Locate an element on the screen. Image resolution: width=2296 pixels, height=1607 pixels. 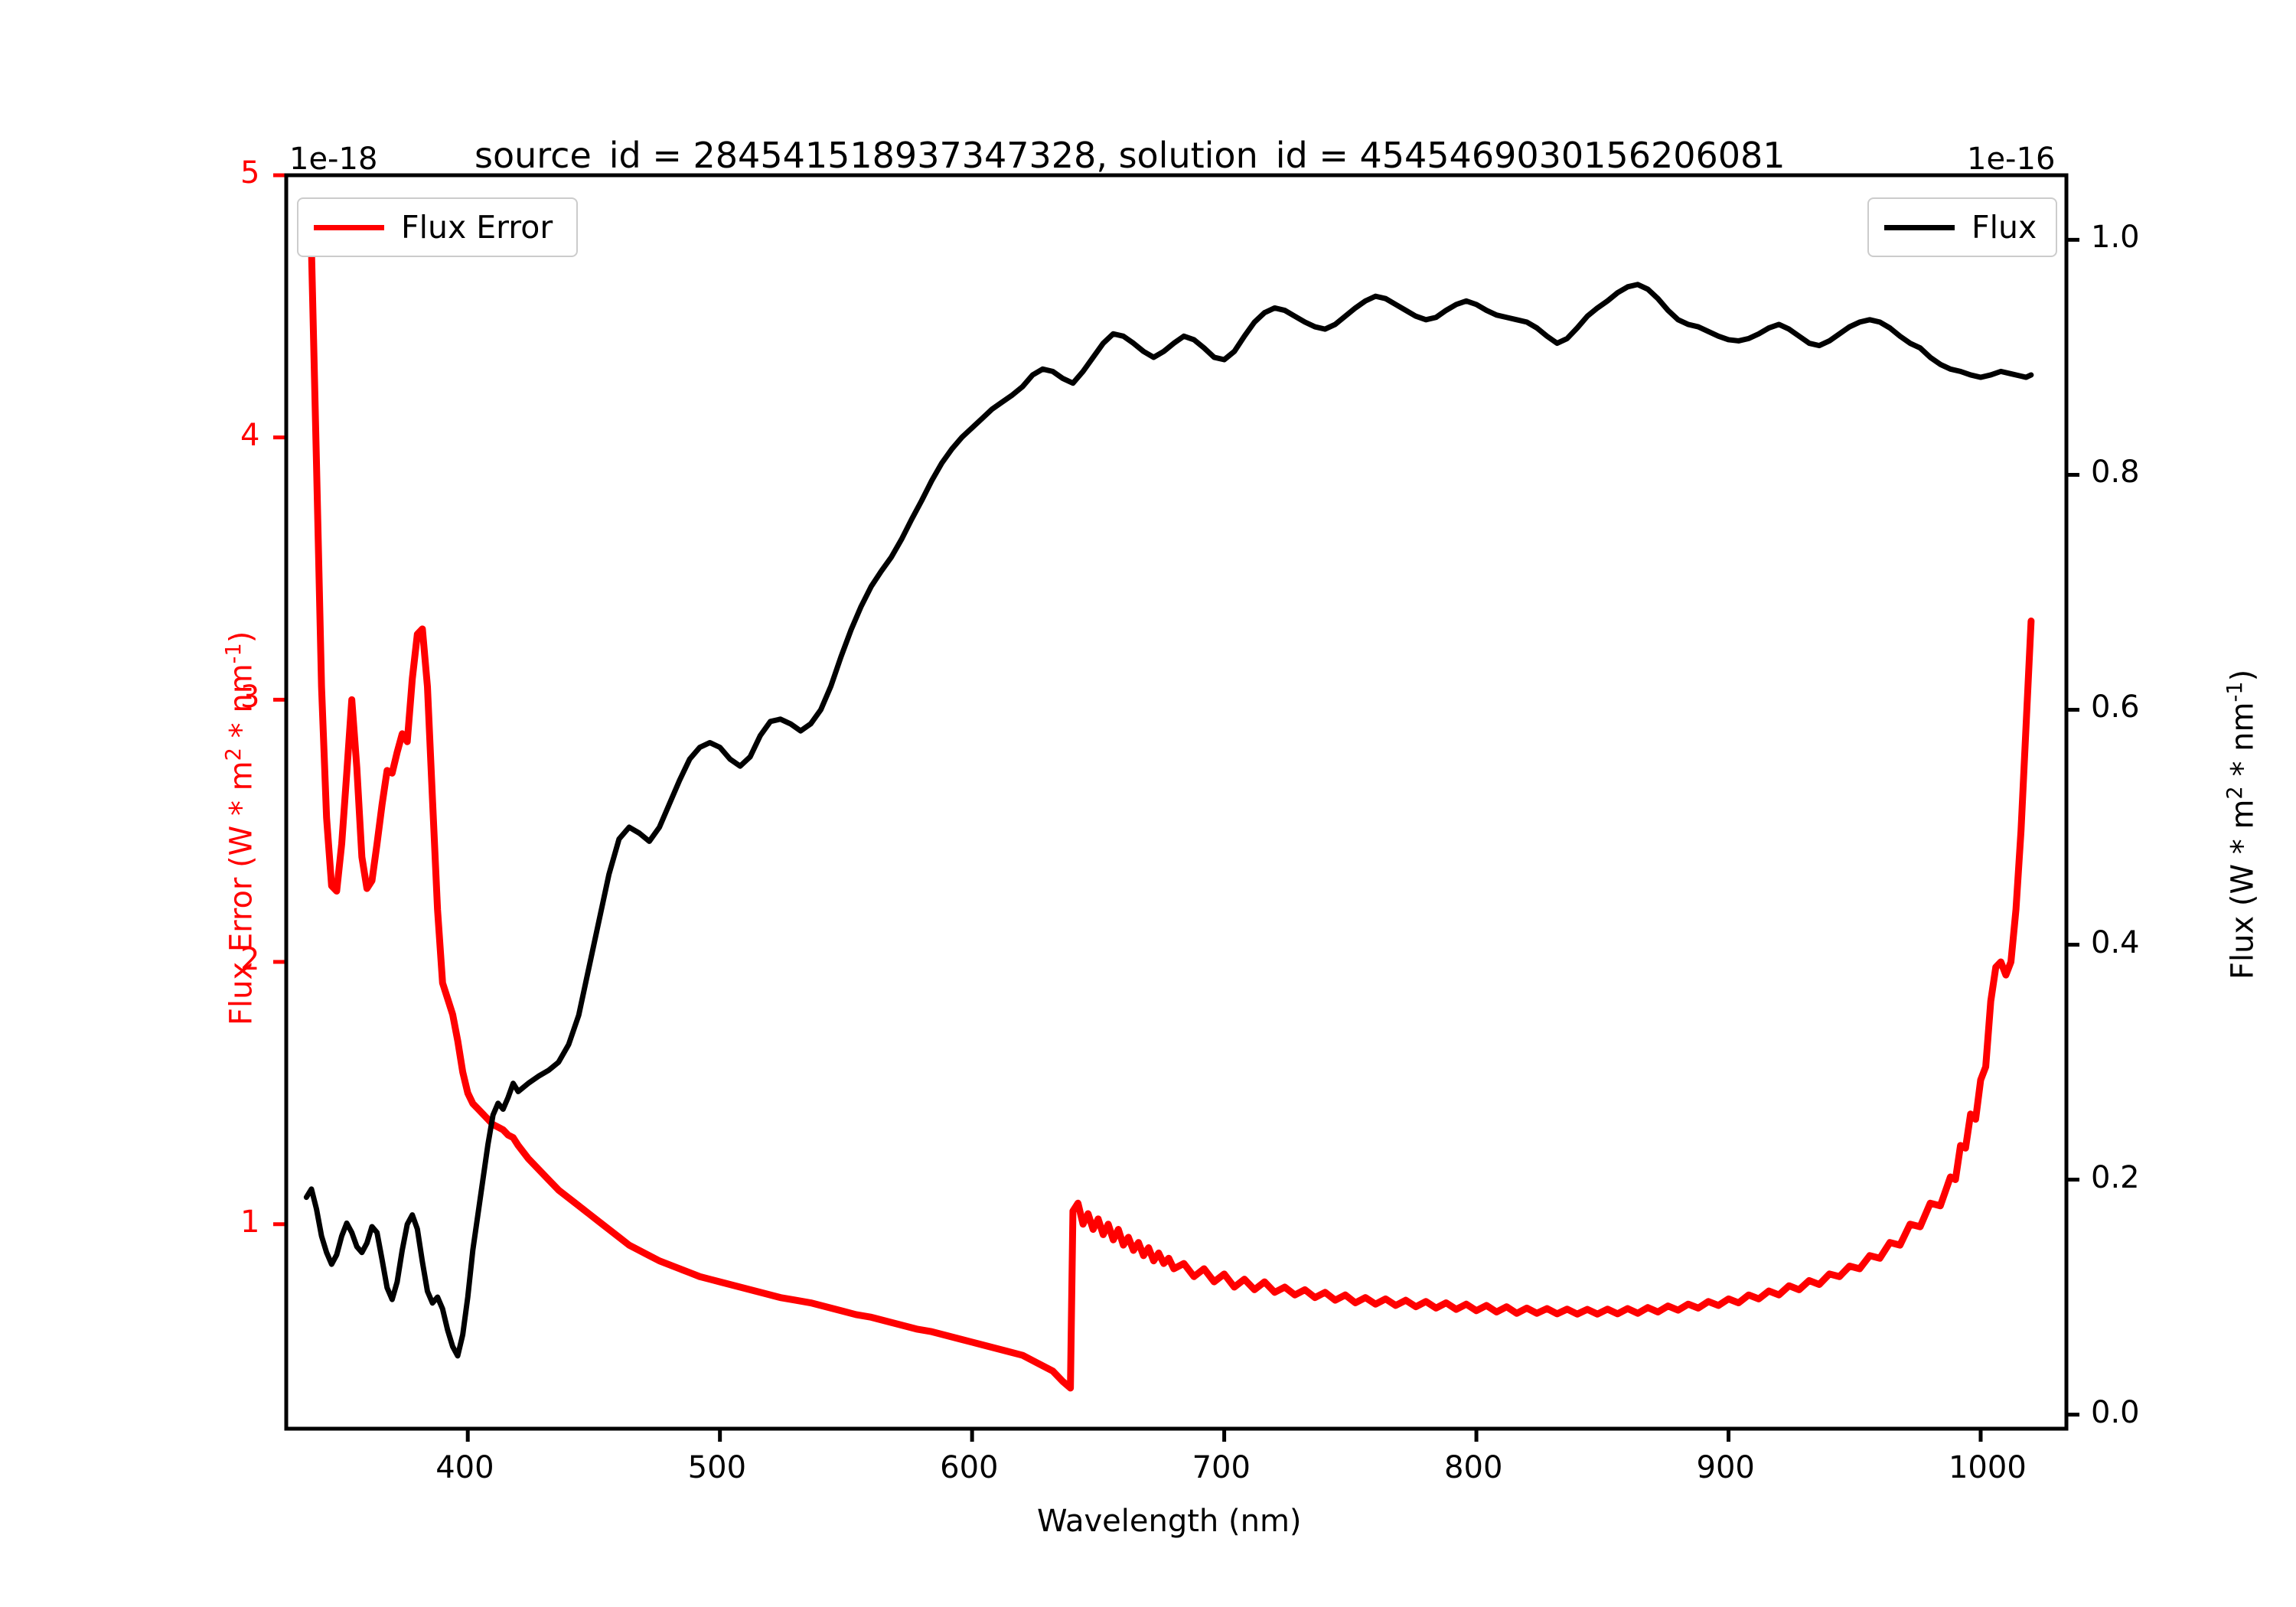
right-axis-offset-text: 1e-16 is located at coordinates (2011, 159).